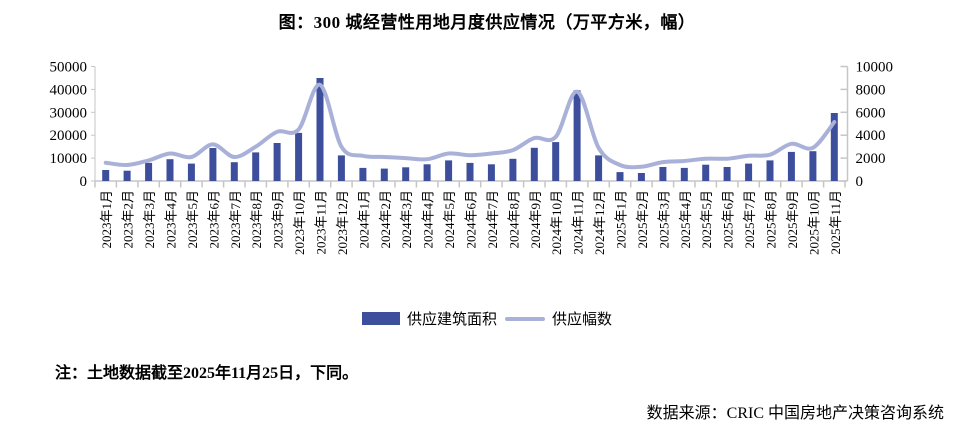 The image size is (974, 429). Describe the element at coordinates (449, 219) in the screenshot. I see `category-label: 2024年5月` at that location.